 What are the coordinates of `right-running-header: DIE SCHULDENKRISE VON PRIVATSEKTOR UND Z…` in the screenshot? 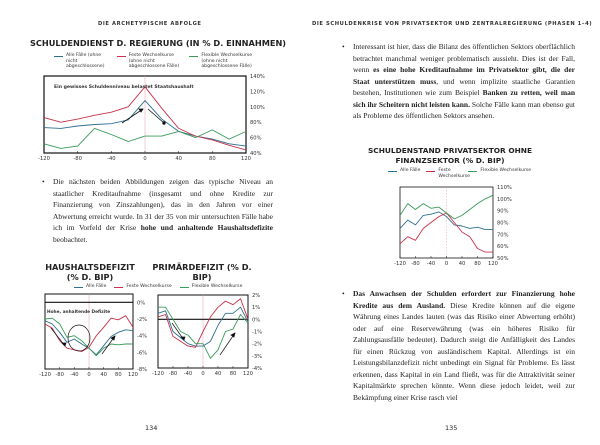 It's located at (452, 24).